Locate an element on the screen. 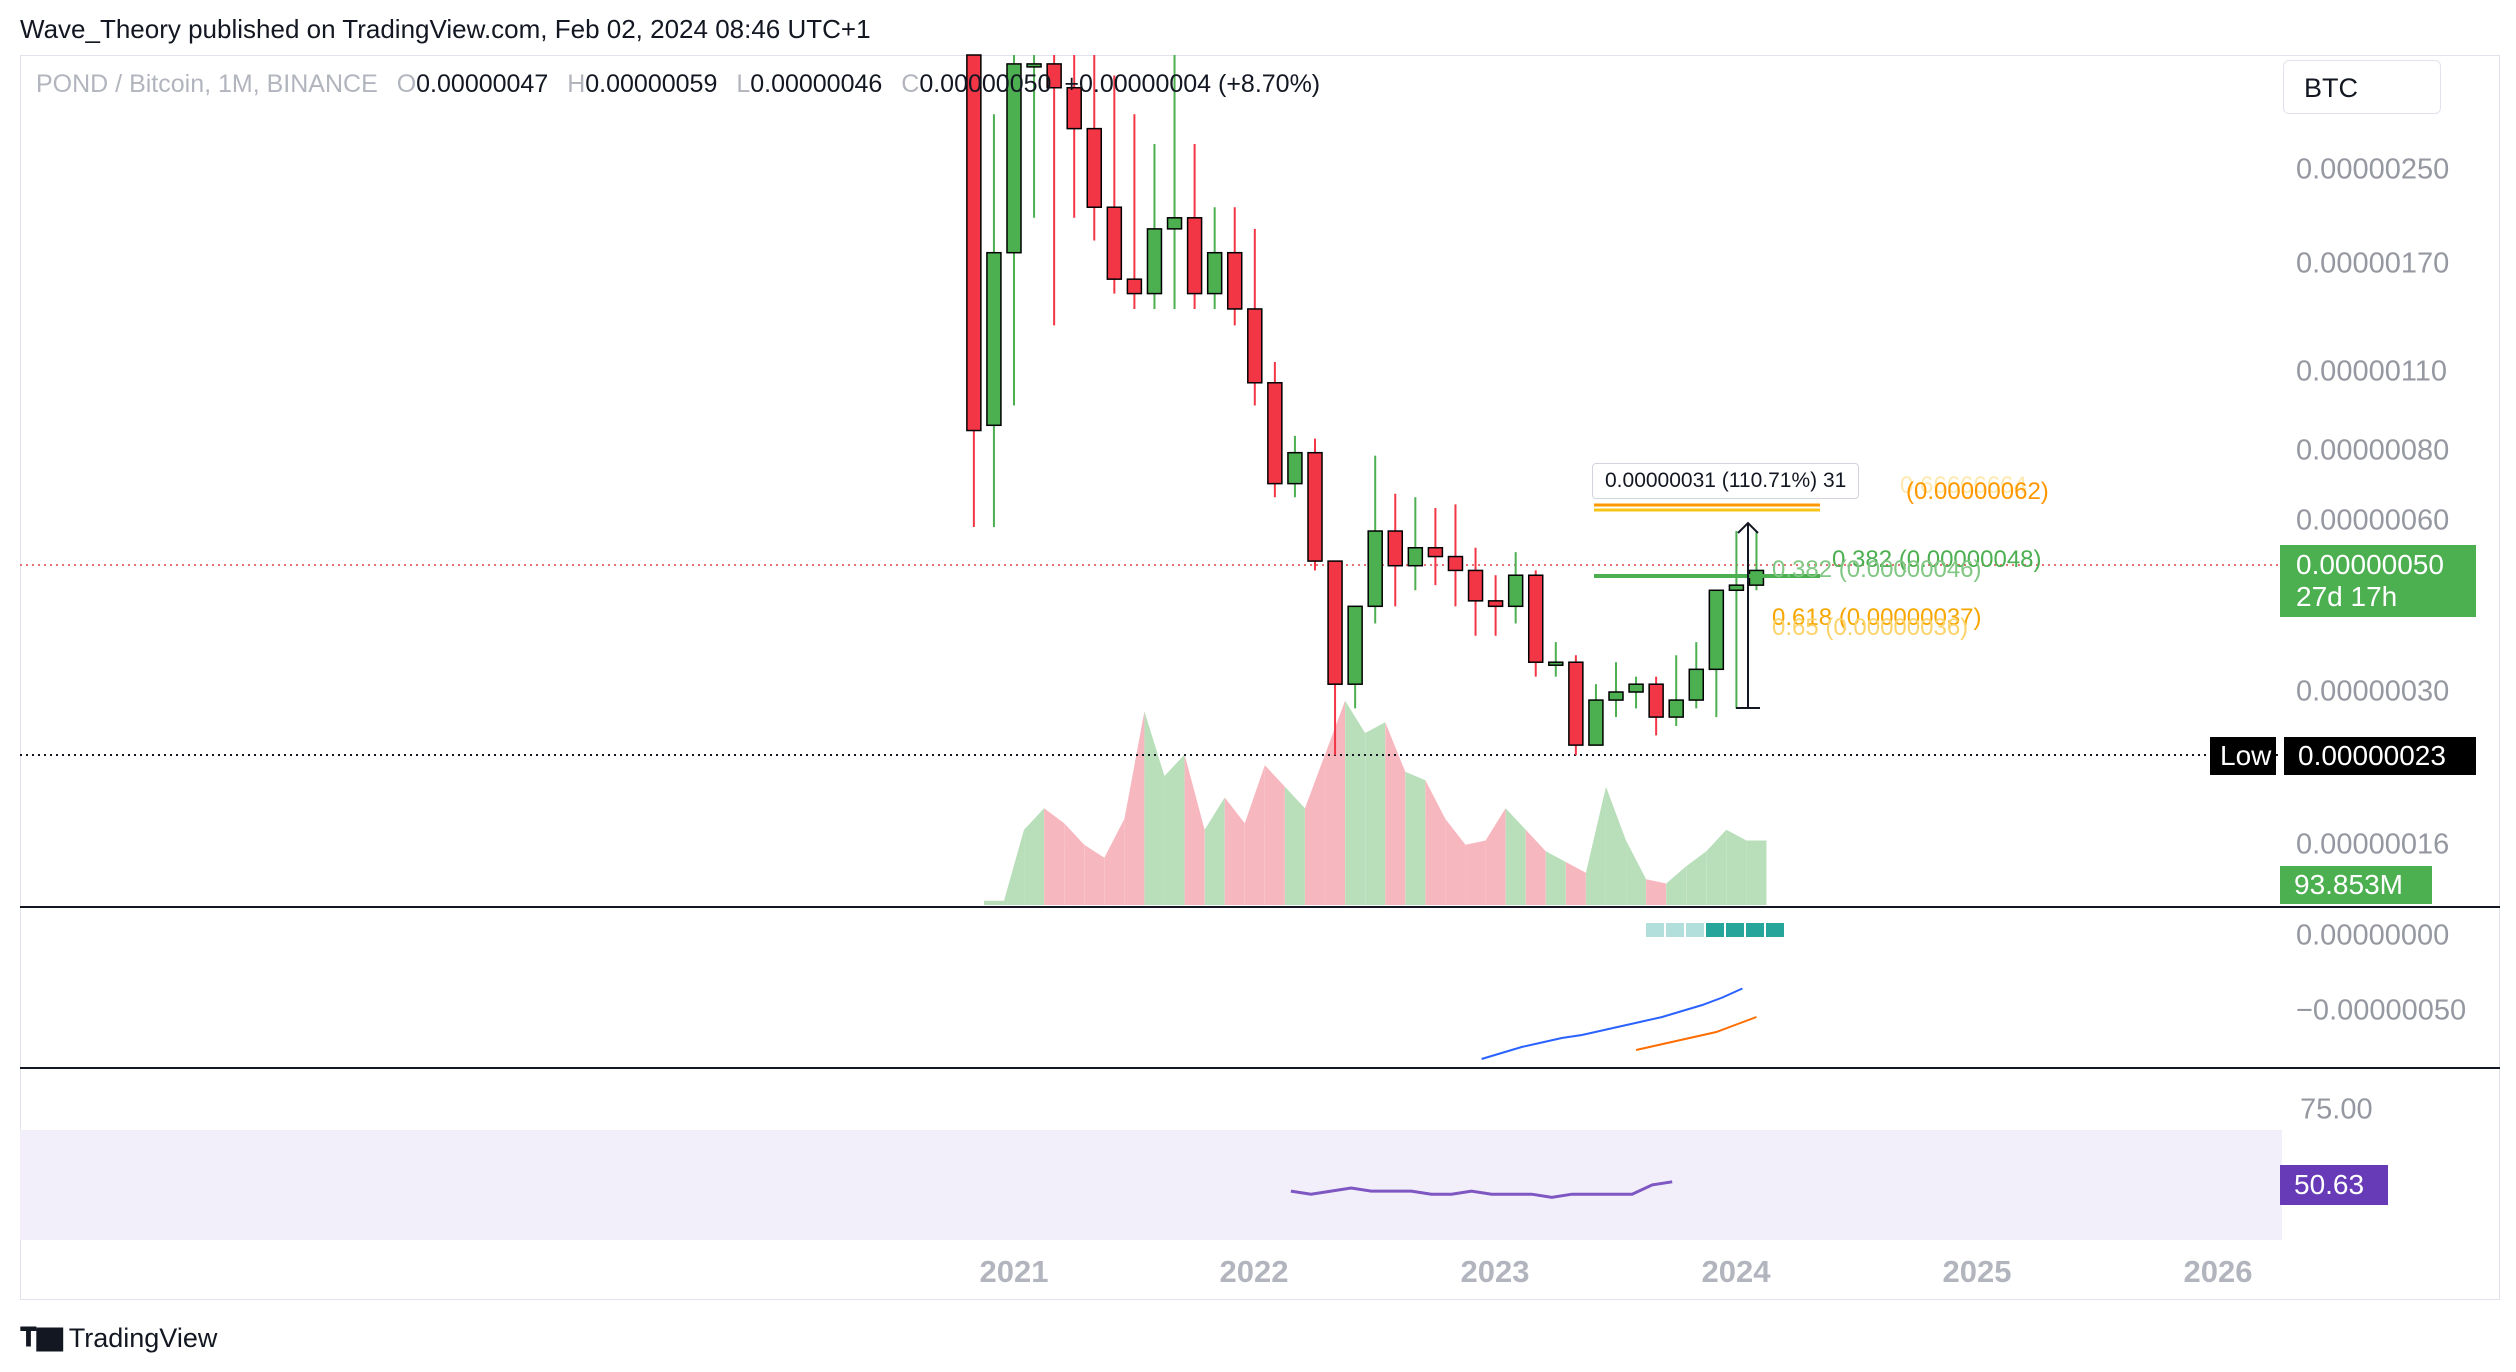 This screenshot has width=2516, height=1372. fib-upper-faded: 0.66666664 is located at coordinates (1963, 485).